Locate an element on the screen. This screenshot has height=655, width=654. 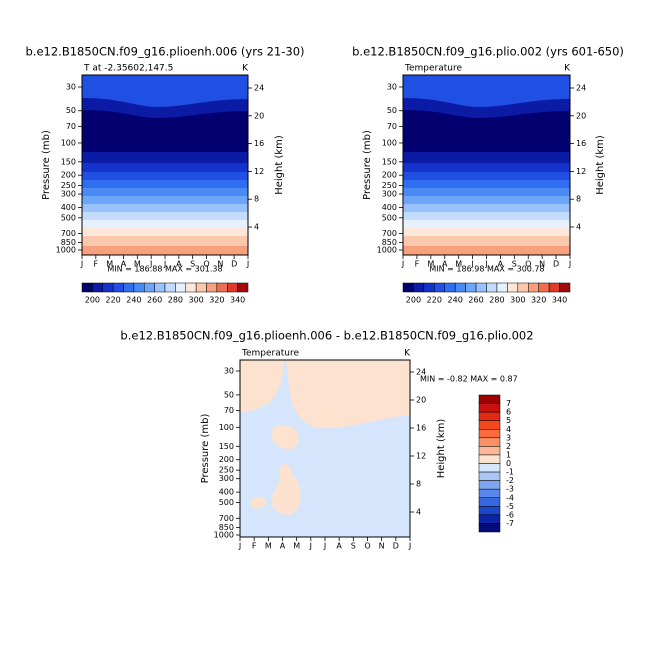
colorbar-label: 260 is located at coordinates (154, 300).